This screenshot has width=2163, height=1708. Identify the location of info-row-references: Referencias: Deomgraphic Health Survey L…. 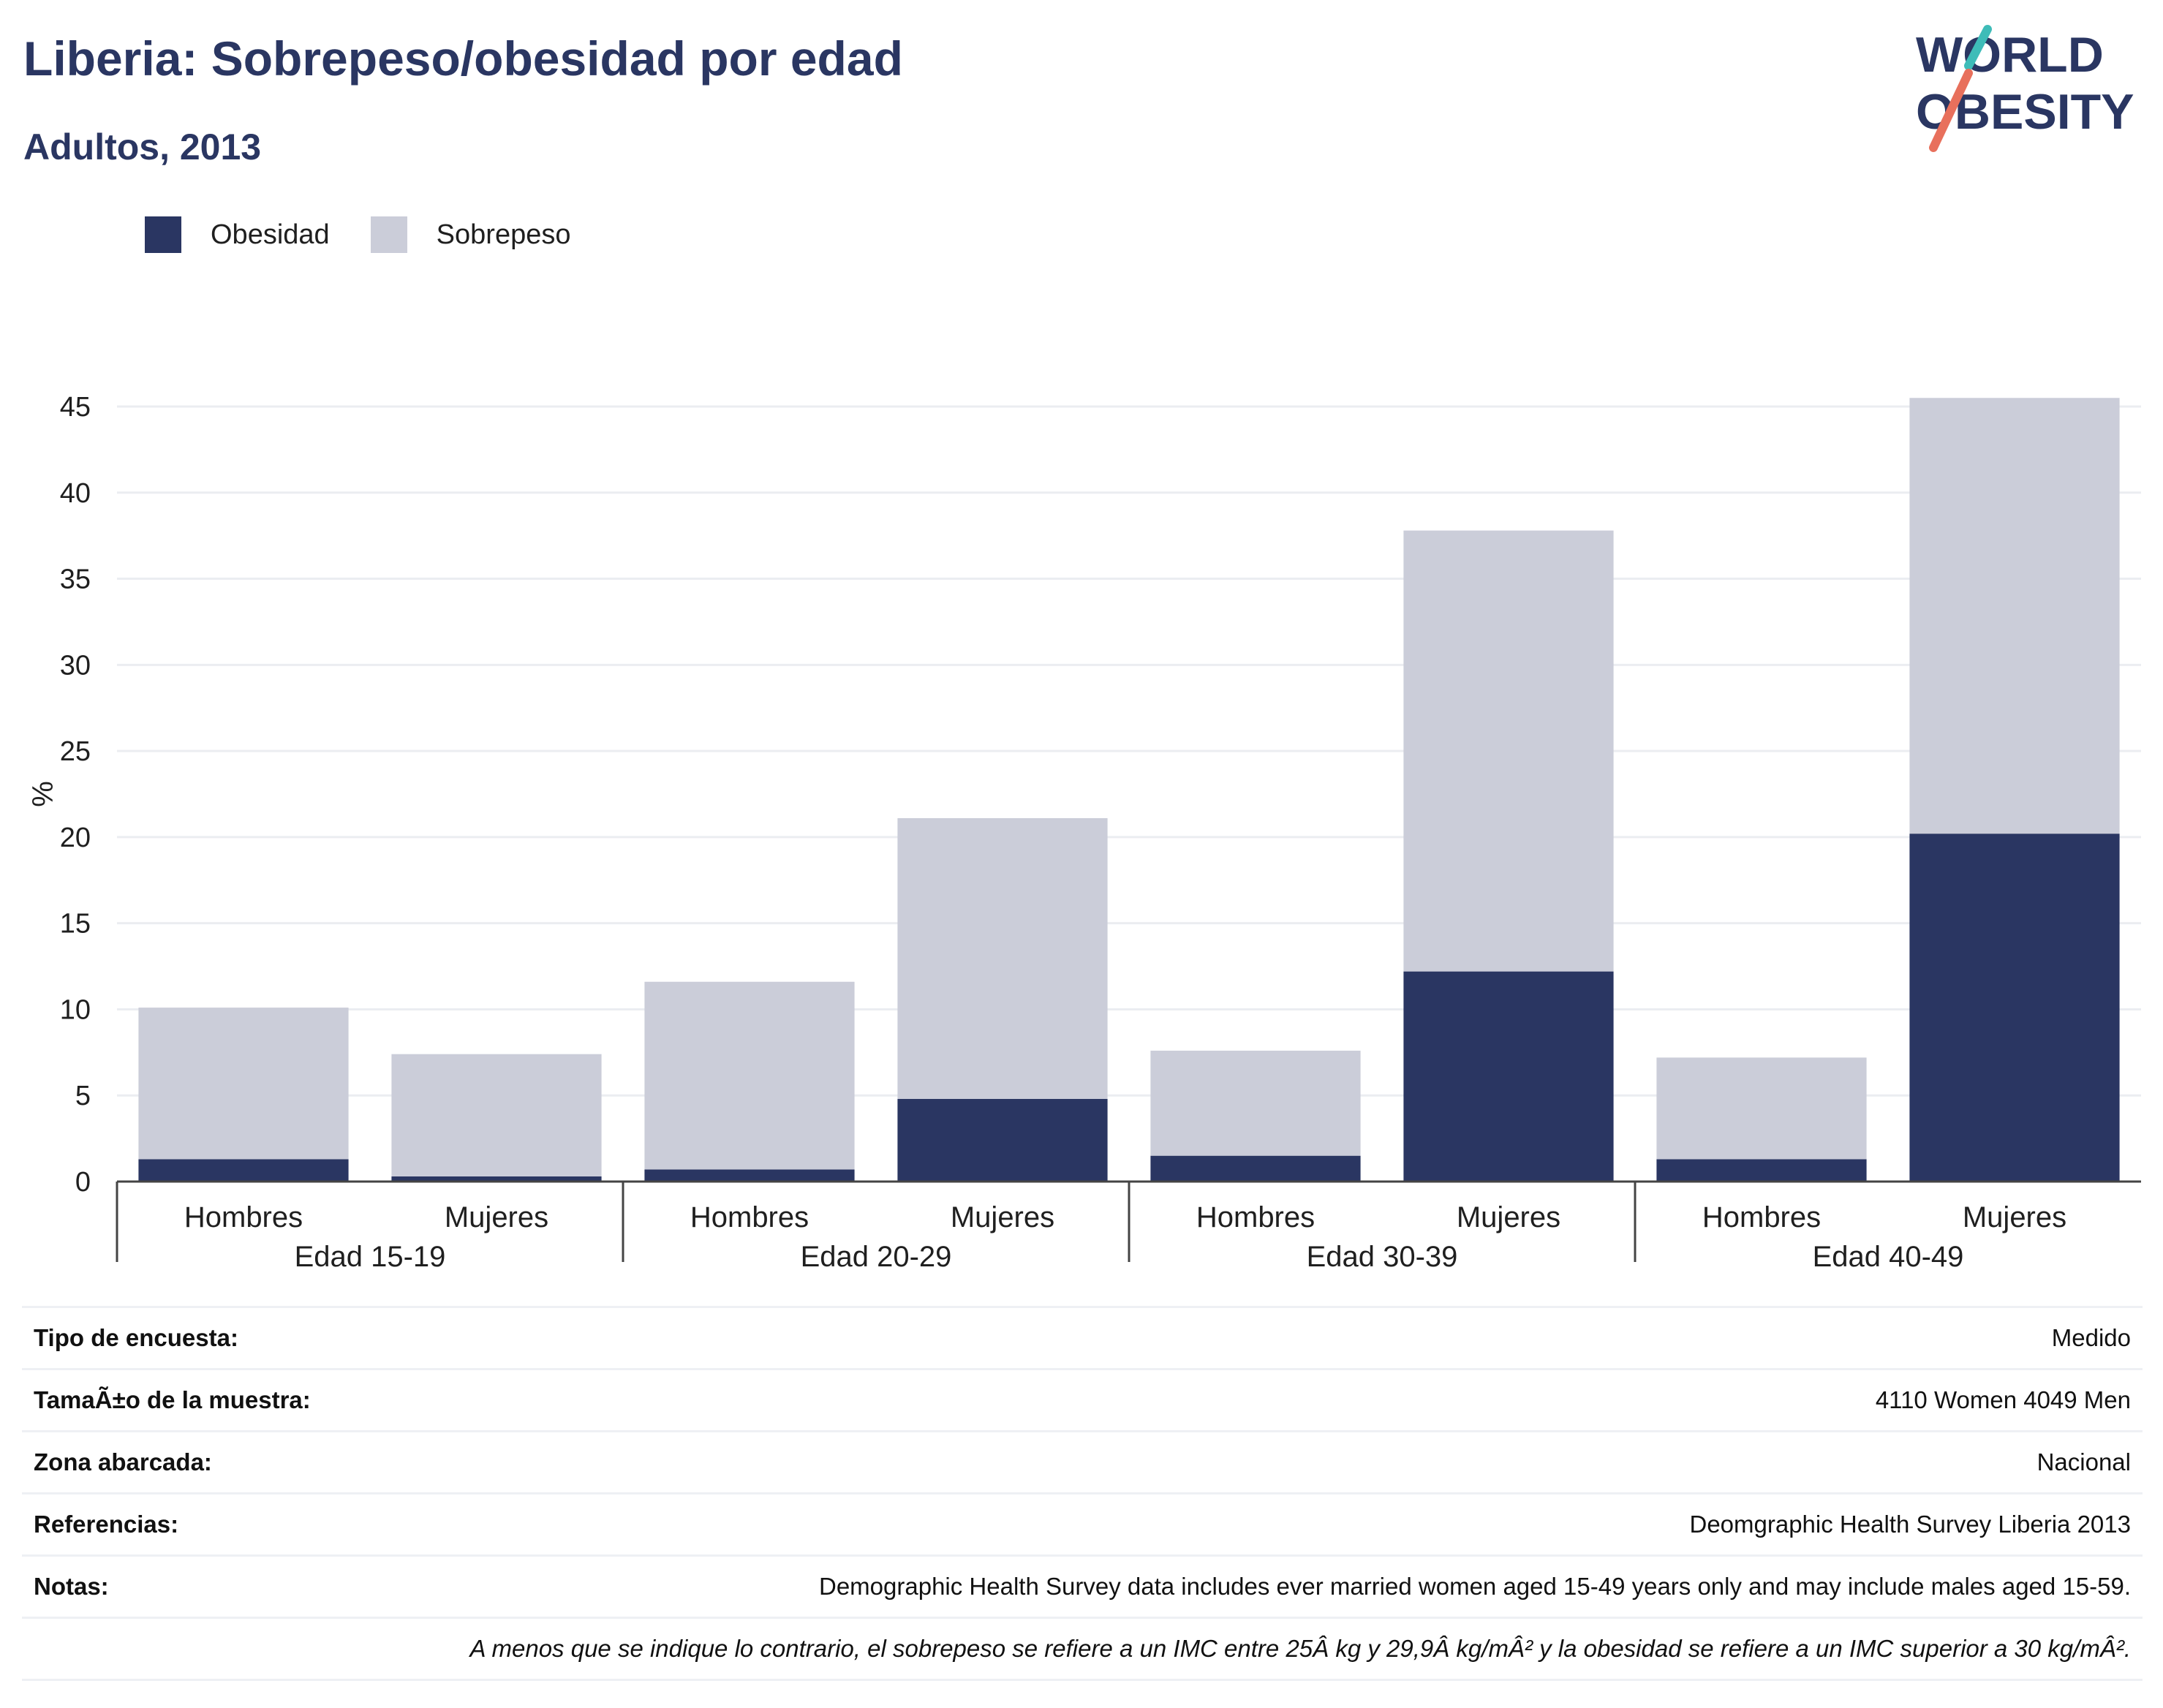
(1082, 1523).